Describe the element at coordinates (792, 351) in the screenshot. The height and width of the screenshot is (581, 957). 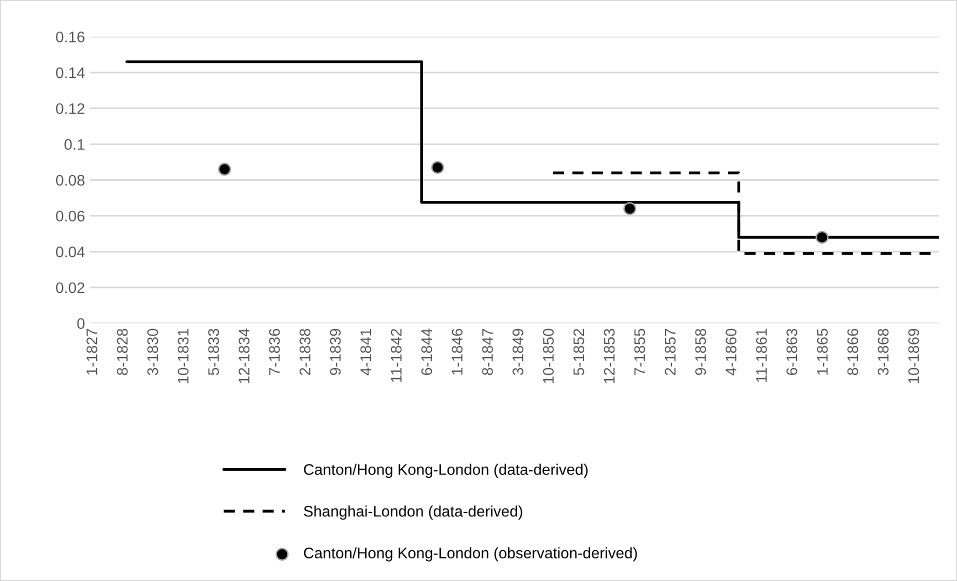
I see `x-tick-label: 6-1863` at that location.